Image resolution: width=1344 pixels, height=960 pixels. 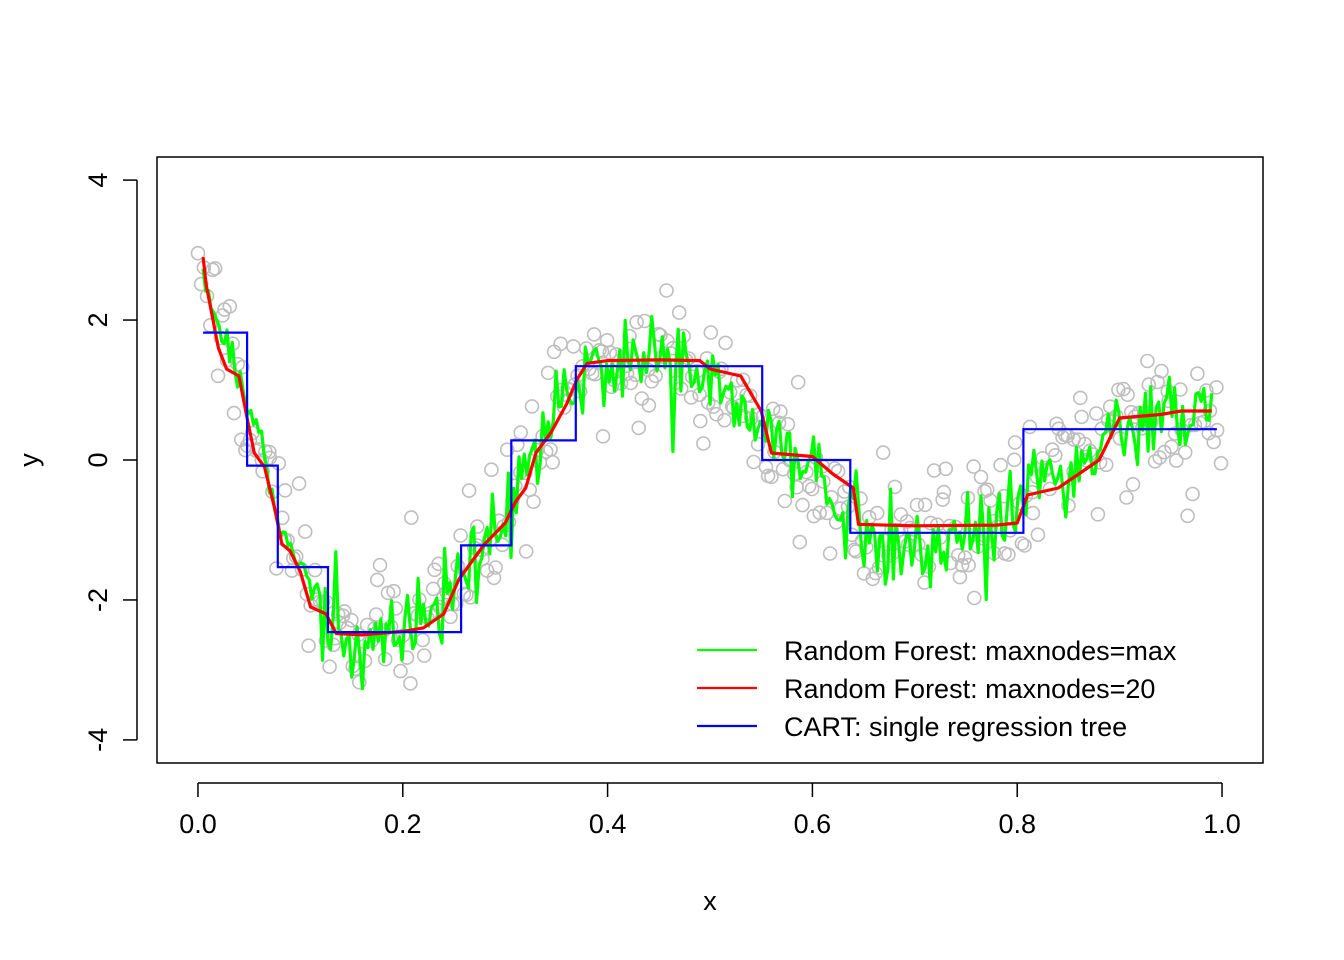 What do you see at coordinates (813, 824) in the screenshot?
I see `x-tick-label: 0.6` at bounding box center [813, 824].